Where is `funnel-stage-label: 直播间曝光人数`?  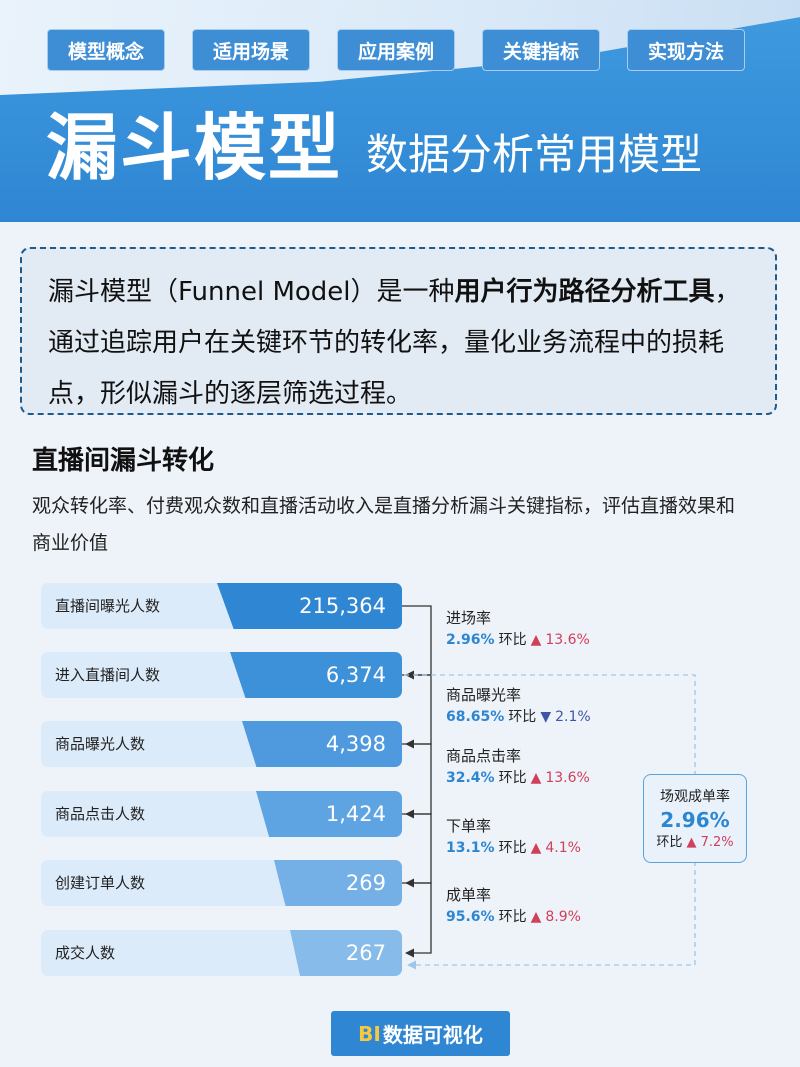 funnel-stage-label: 直播间曝光人数 is located at coordinates (108, 606).